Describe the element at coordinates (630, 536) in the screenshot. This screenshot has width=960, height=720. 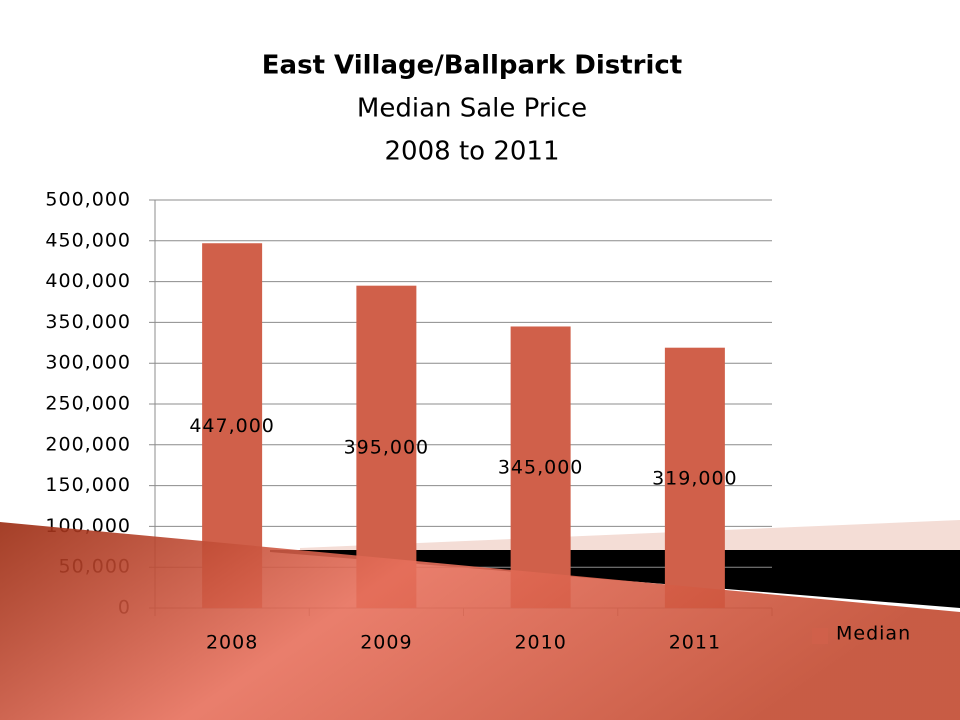
I see `deco-strip` at that location.